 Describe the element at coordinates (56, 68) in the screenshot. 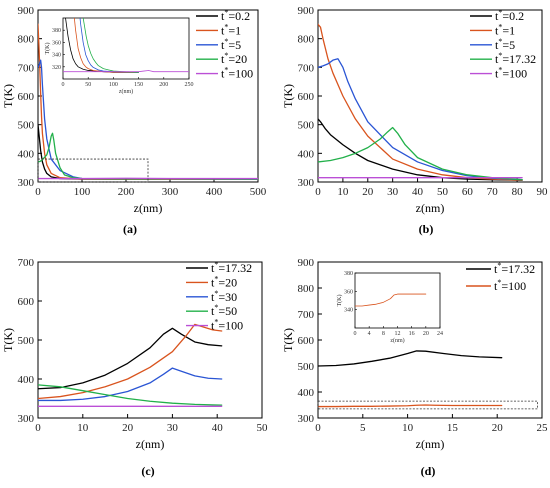

I see `inset-y-tick-label: 320` at that location.